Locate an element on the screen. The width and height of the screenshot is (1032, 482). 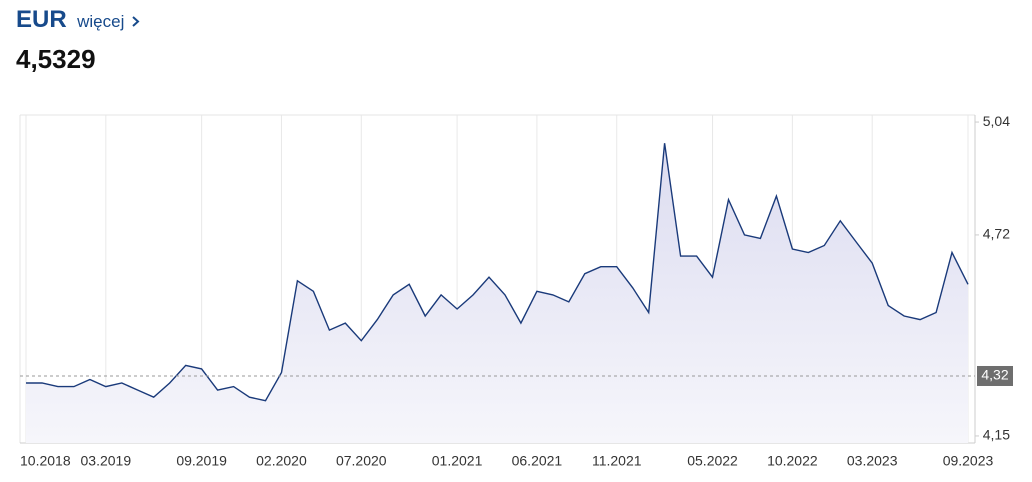
more-link: więcej is located at coordinates (101, 21).